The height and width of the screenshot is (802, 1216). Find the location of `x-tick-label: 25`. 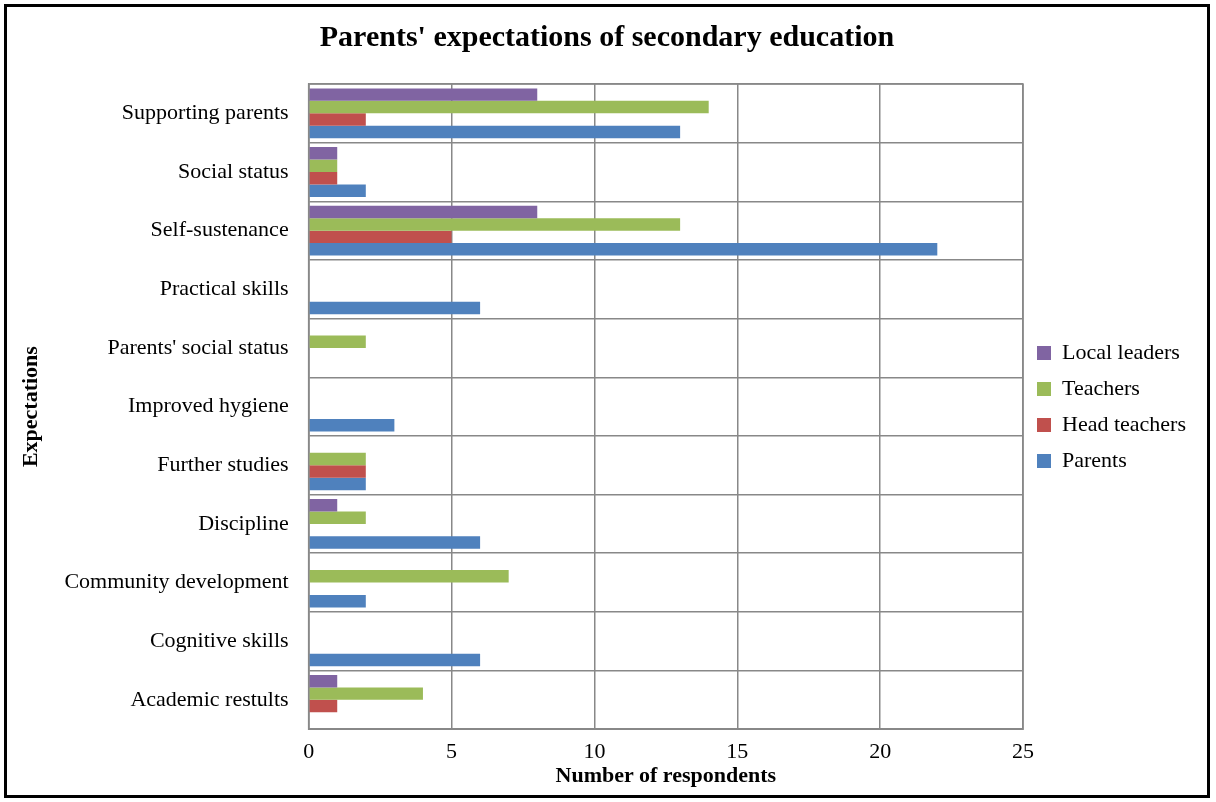

x-tick-label: 25 is located at coordinates (1023, 751).